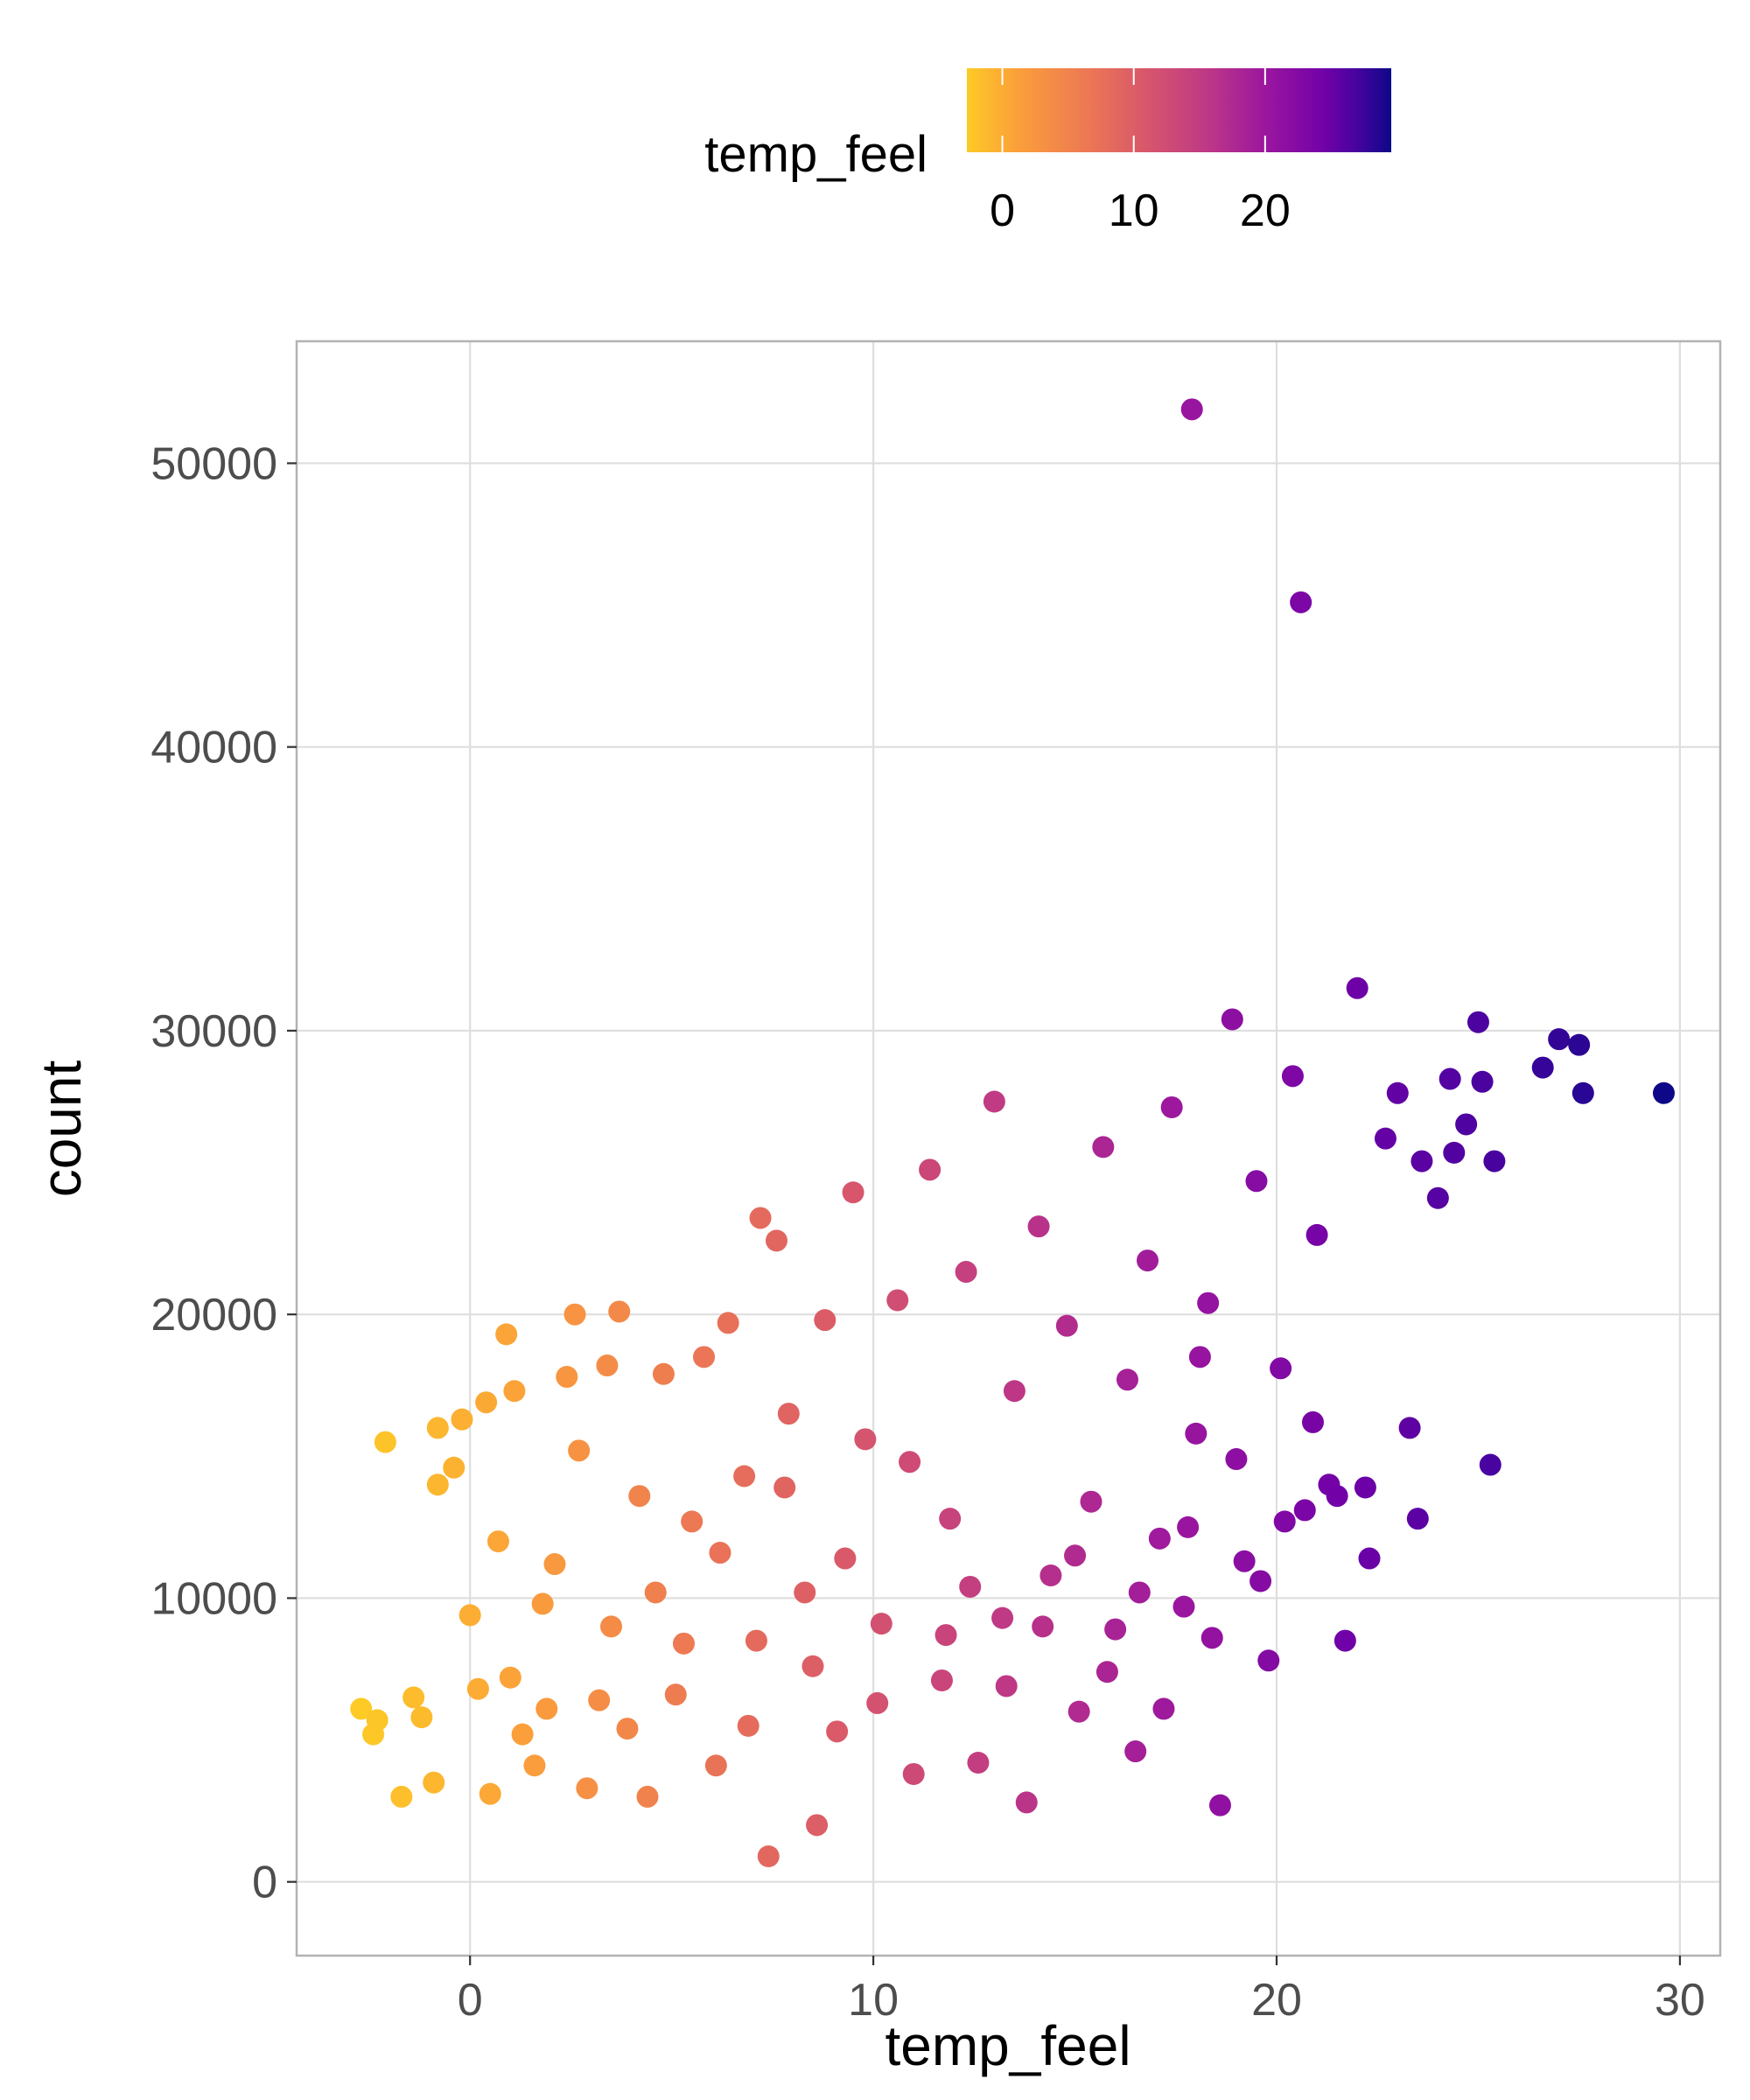  What do you see at coordinates (213, 748) in the screenshot?
I see `y-tick-label: 40000` at bounding box center [213, 748].